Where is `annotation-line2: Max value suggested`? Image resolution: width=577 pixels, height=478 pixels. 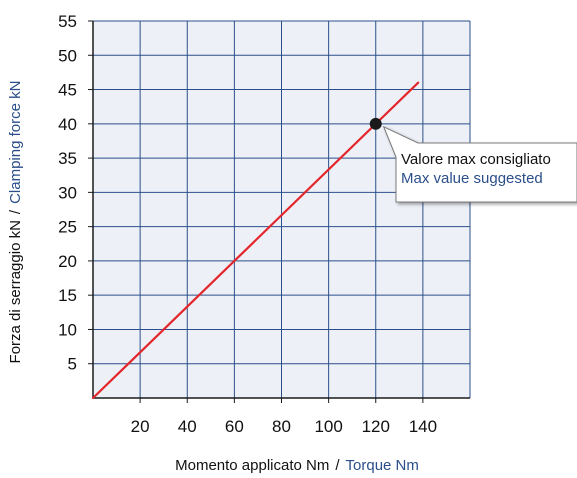 annotation-line2: Max value suggested is located at coordinates (472, 178).